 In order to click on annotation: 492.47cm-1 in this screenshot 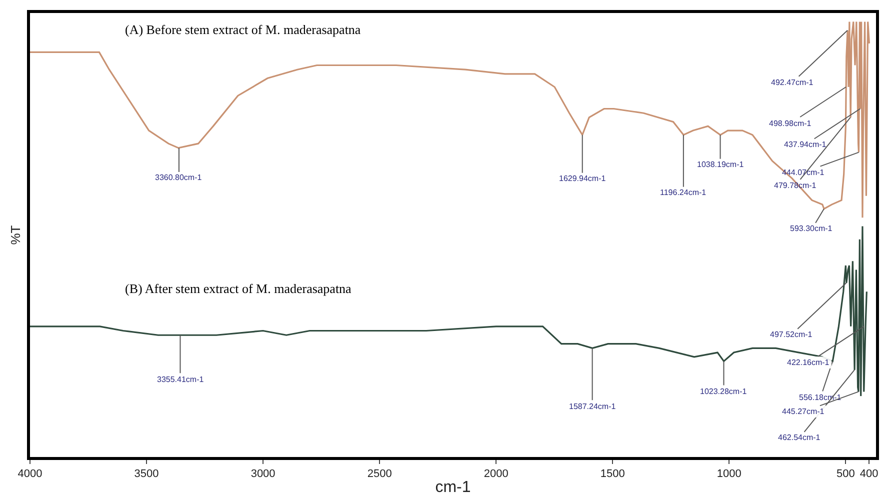, I will do `click(792, 82)`.